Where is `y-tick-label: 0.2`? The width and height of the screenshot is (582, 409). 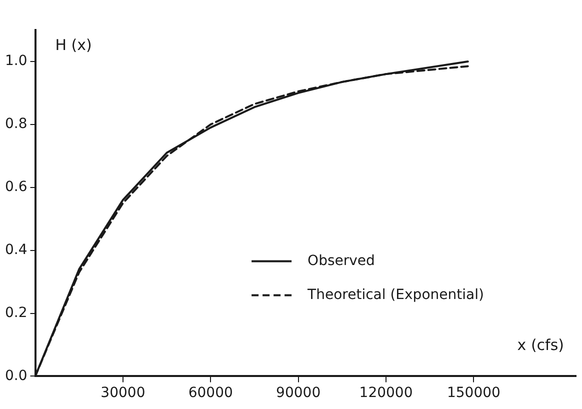
y-tick-label: 0.2 is located at coordinates (16, 312).